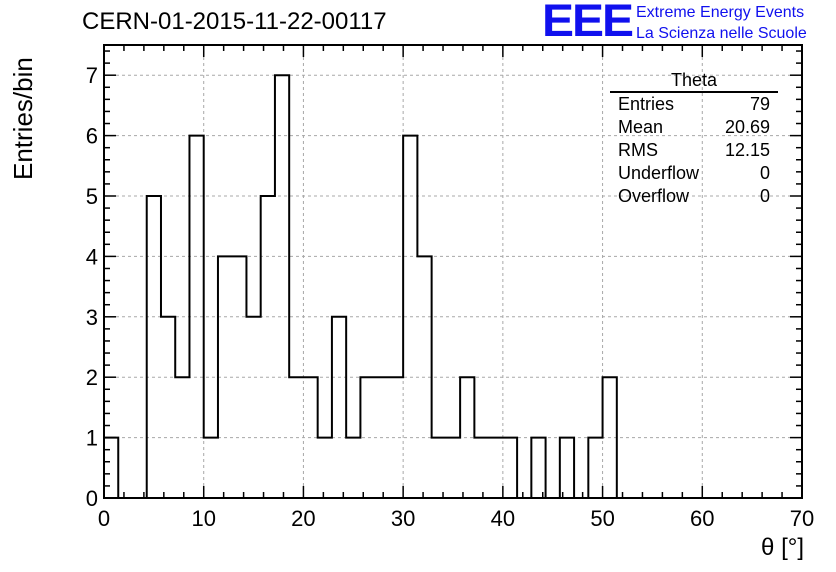  Describe the element at coordinates (694, 104) in the screenshot. I see `stats-row-entries: Entries 79` at that location.